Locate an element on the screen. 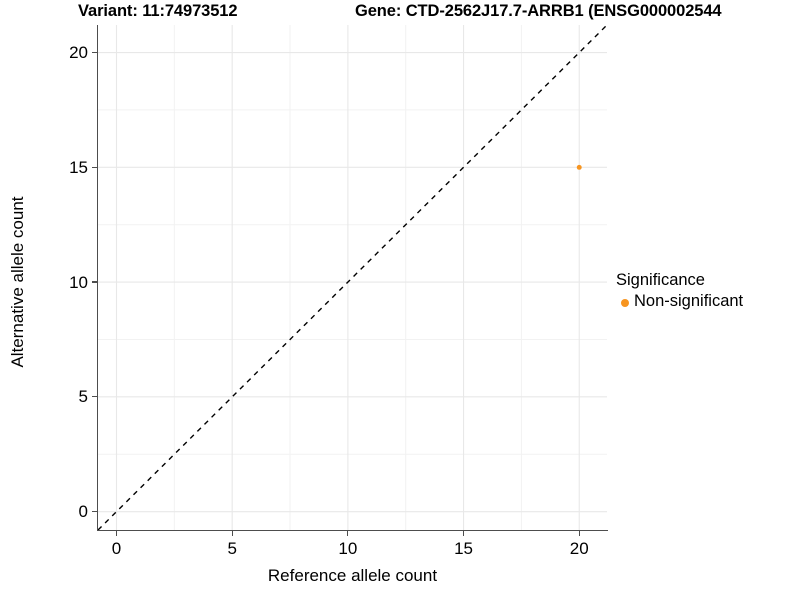 This screenshot has height=600, width=800. legend-dot is located at coordinates (625, 302).